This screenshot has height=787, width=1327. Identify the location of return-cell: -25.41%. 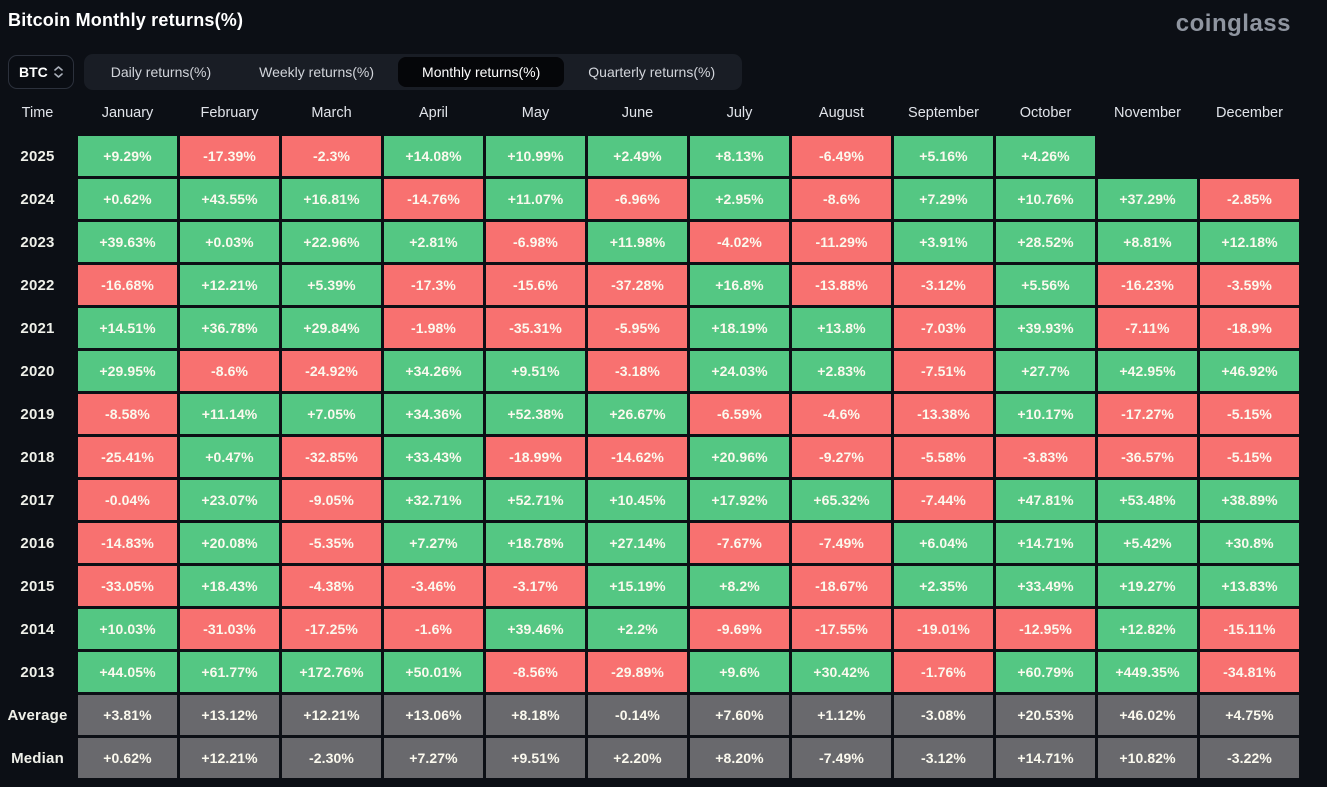
(127, 457).